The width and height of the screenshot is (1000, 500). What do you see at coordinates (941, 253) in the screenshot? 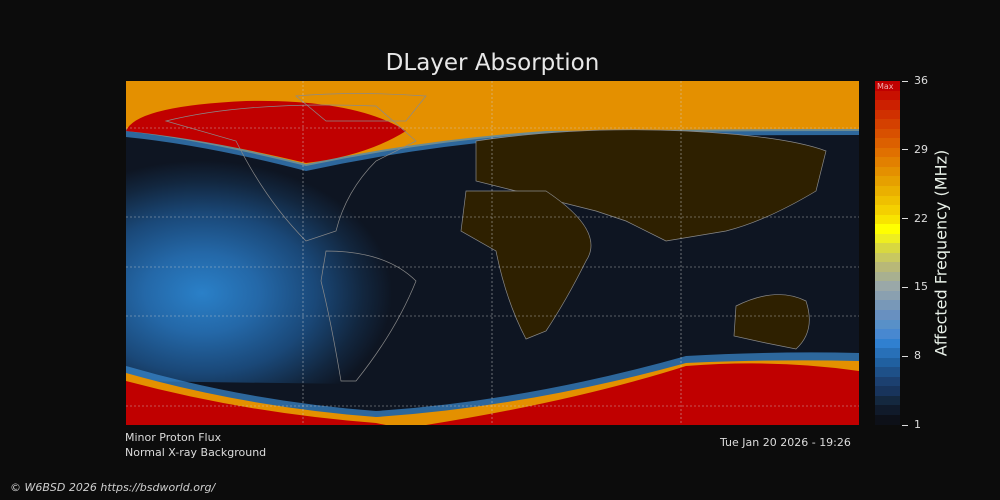
I see `colorbar-title: Affected Frequency (MHz)` at bounding box center [941, 253].